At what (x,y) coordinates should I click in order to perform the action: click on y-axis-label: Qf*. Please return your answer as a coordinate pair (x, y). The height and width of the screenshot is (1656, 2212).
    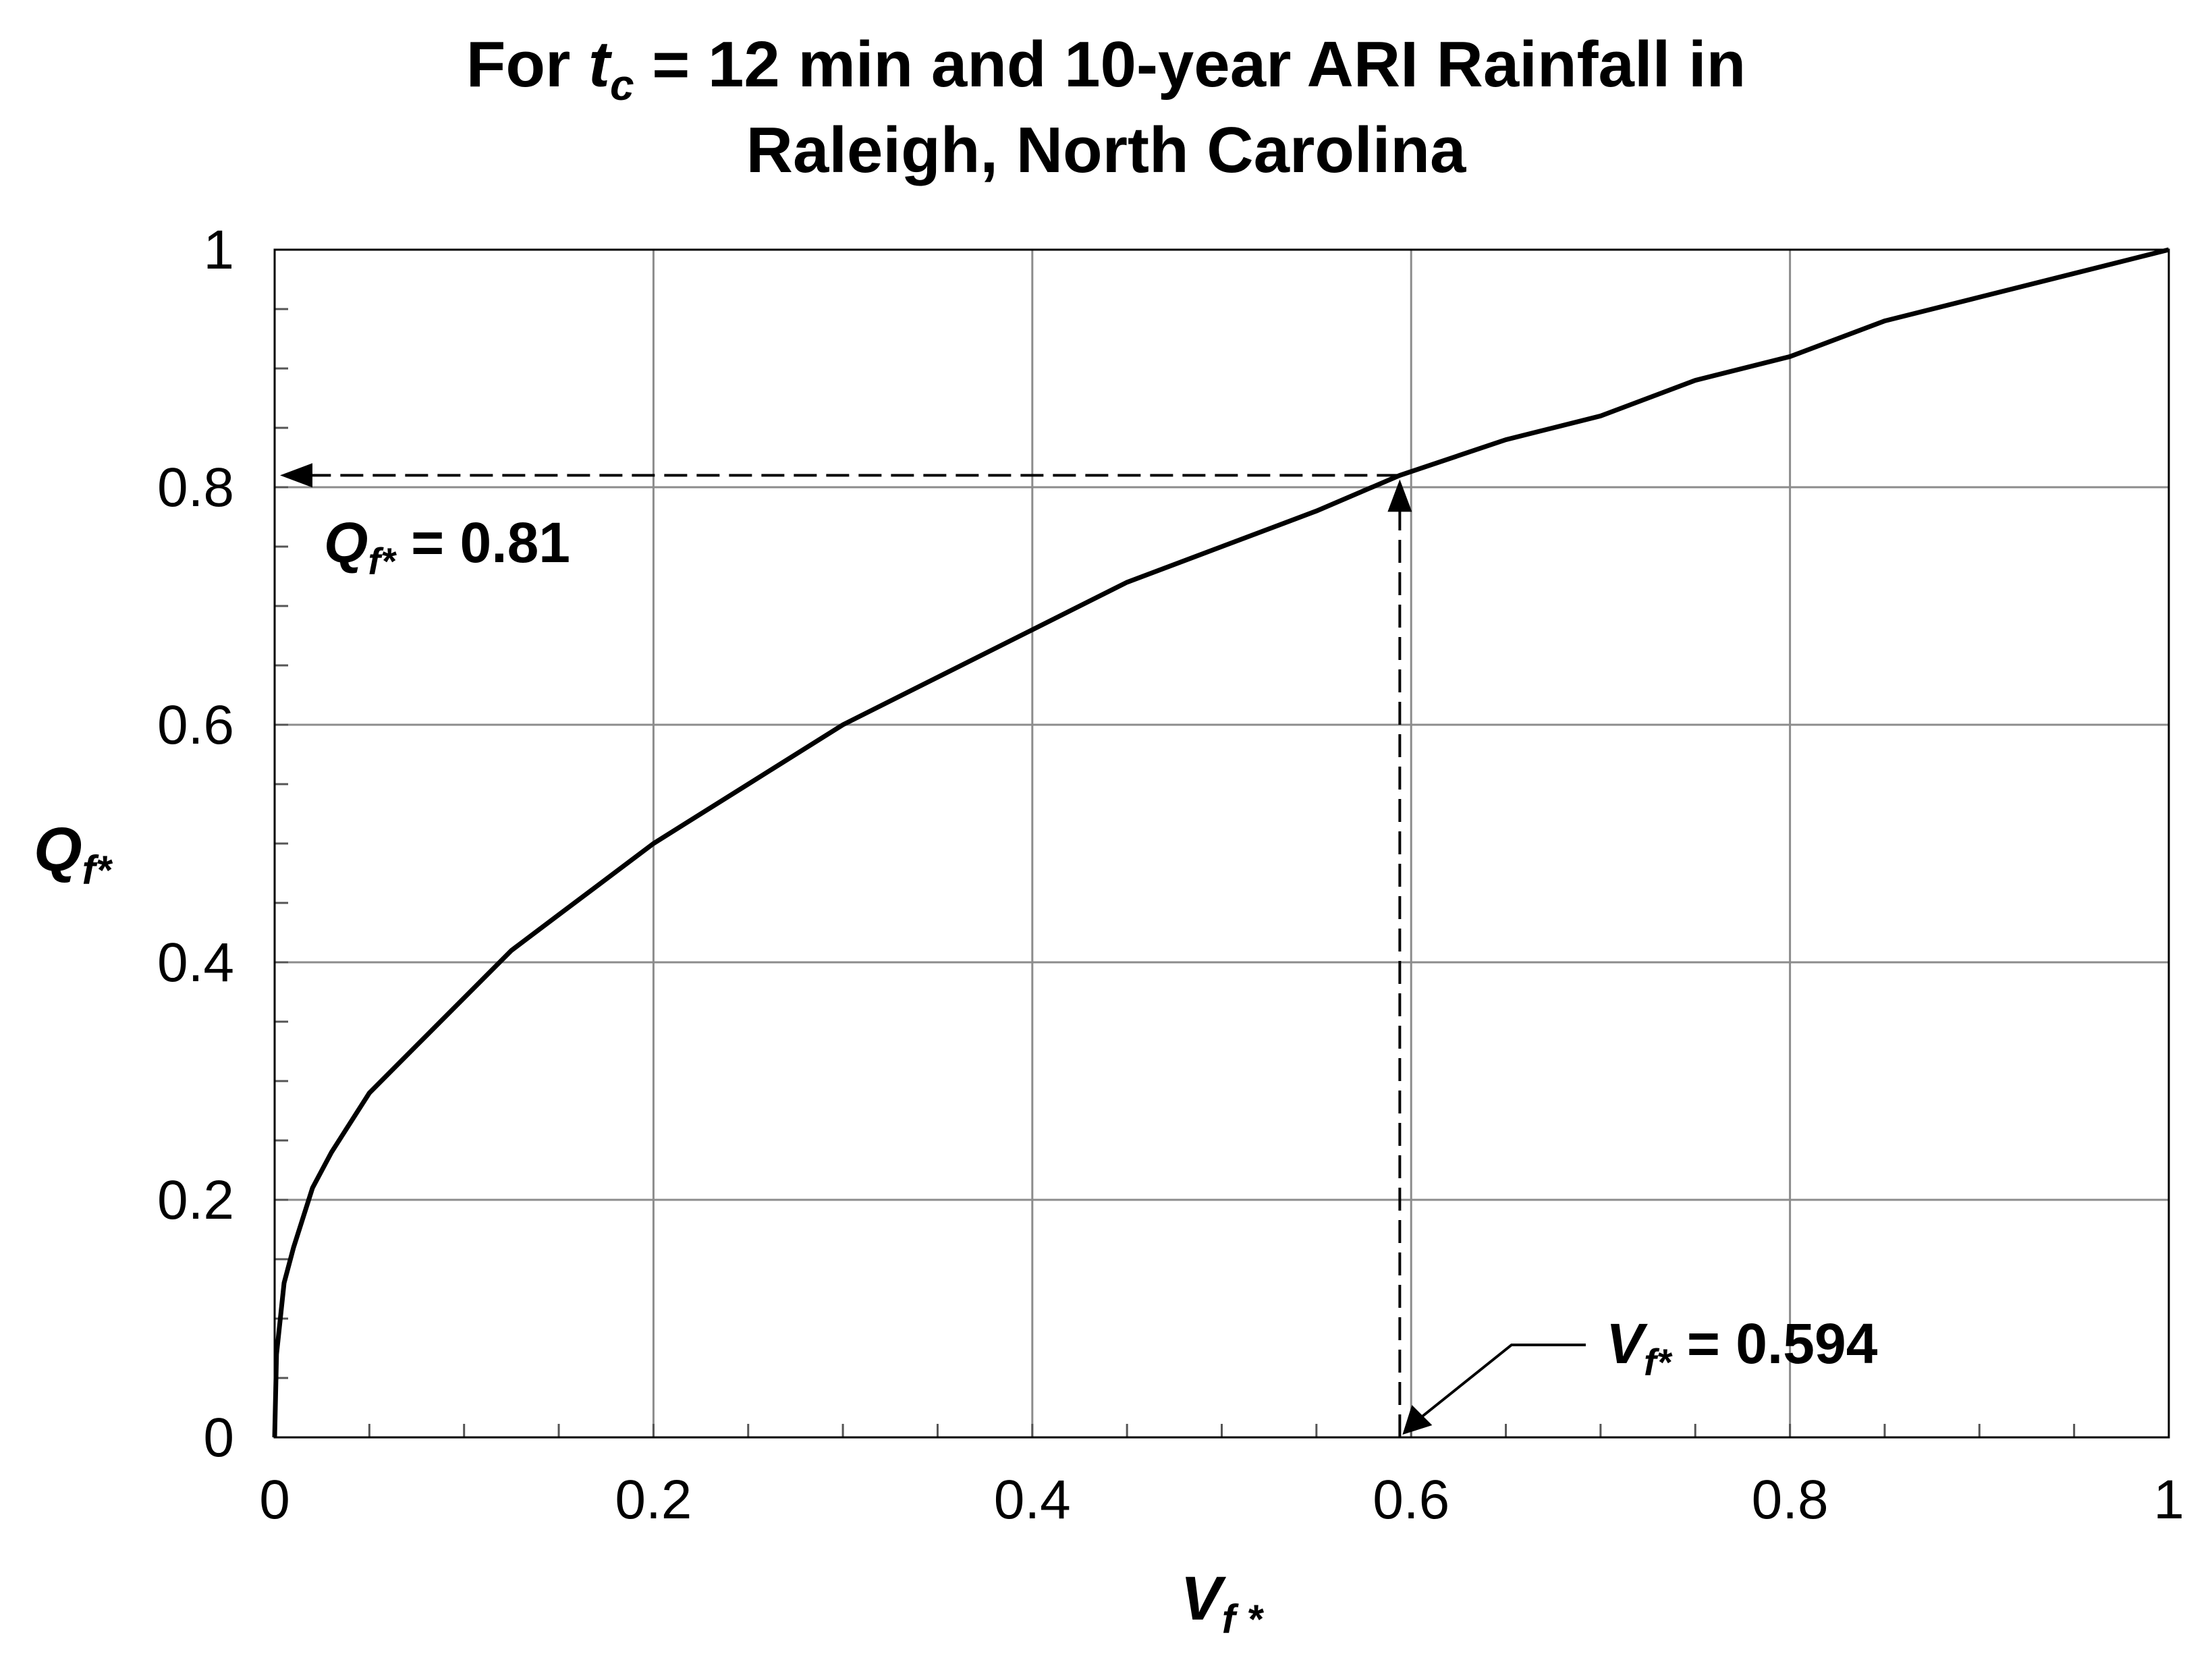
    Looking at the image, I should click on (73, 854).